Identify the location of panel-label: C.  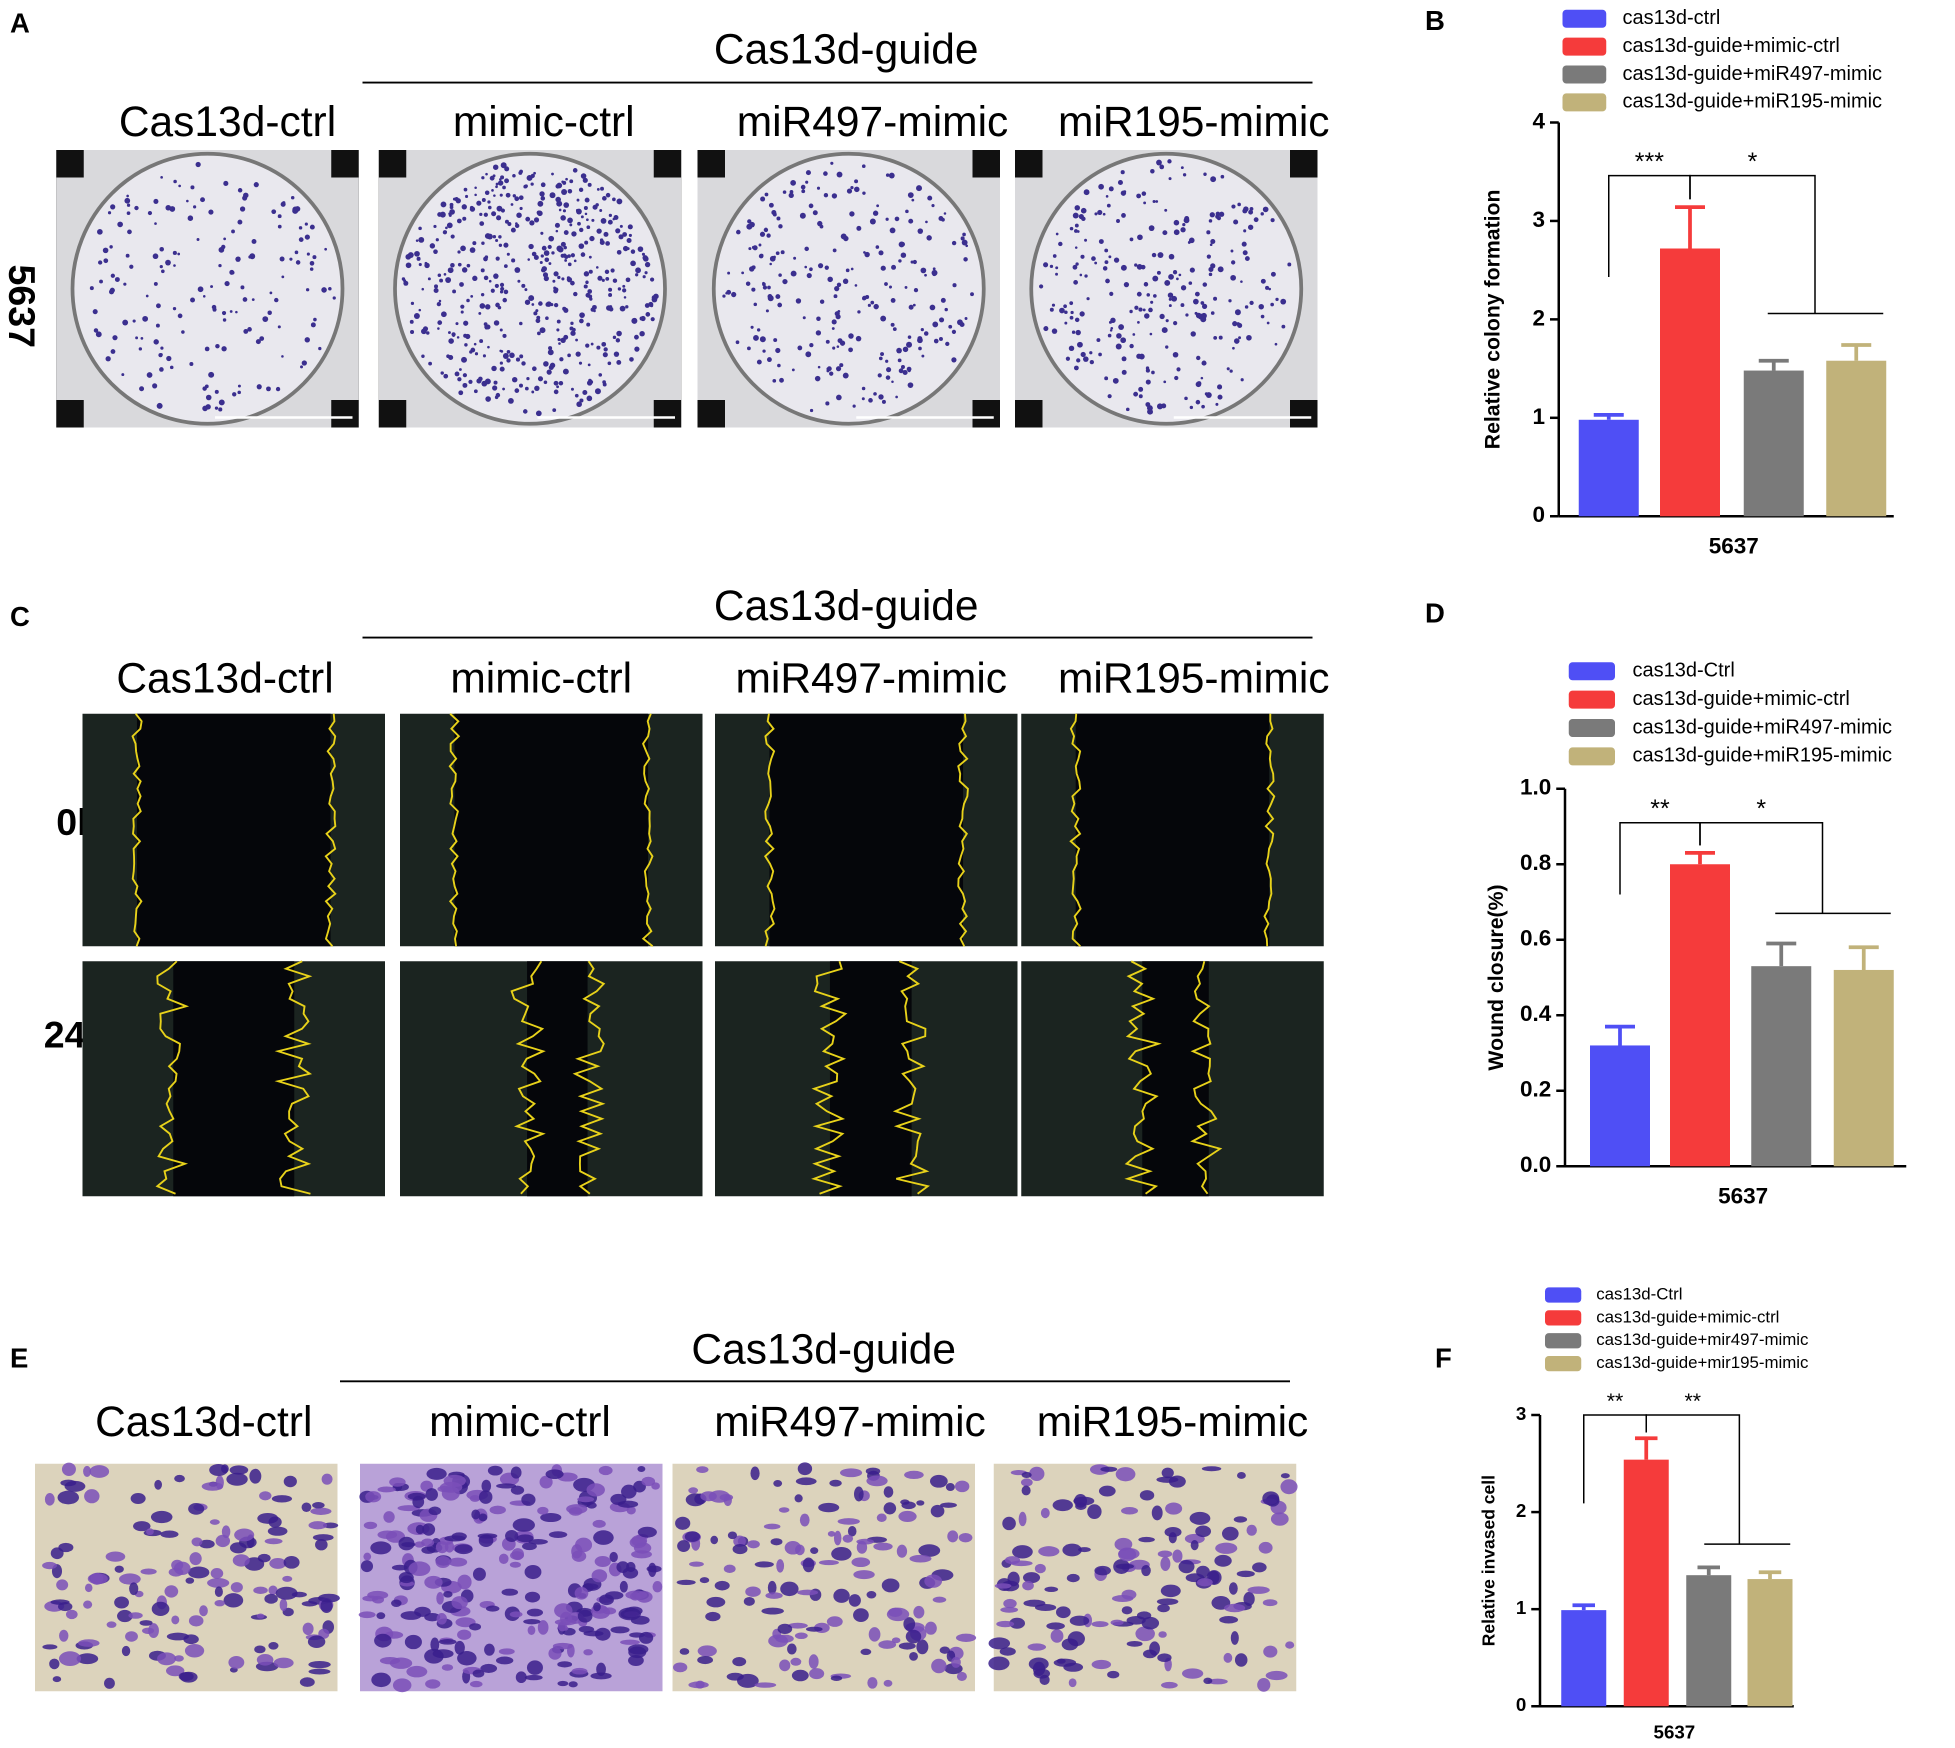
(20, 616).